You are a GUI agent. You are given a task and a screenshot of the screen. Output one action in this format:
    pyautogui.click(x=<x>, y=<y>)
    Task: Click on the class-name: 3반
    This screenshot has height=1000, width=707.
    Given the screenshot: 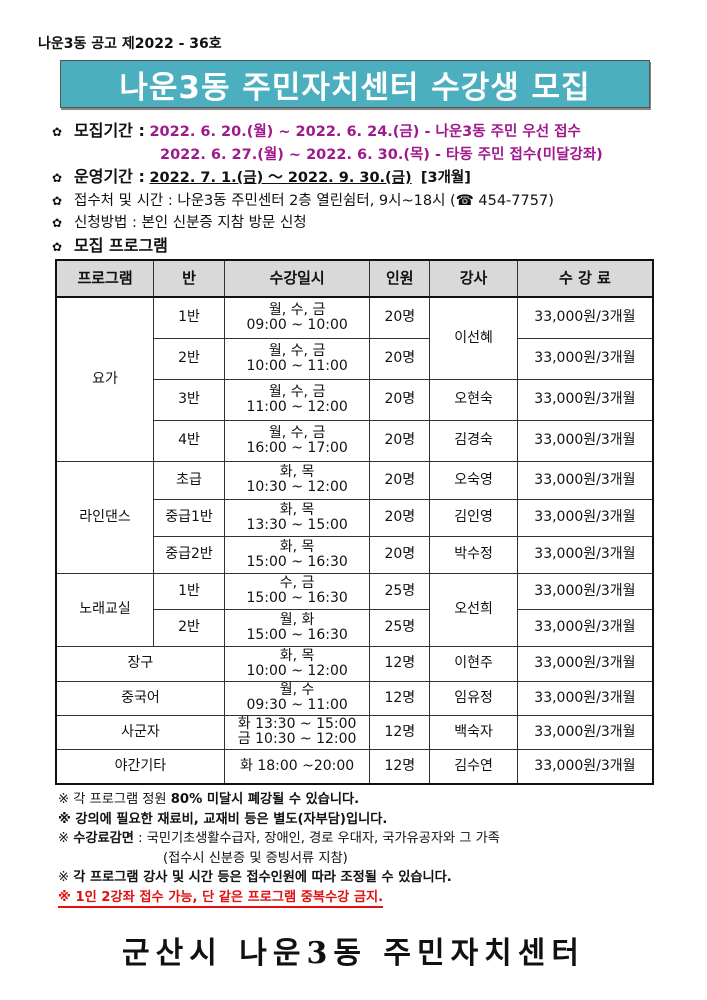 What is the action you would take?
    pyautogui.click(x=189, y=399)
    